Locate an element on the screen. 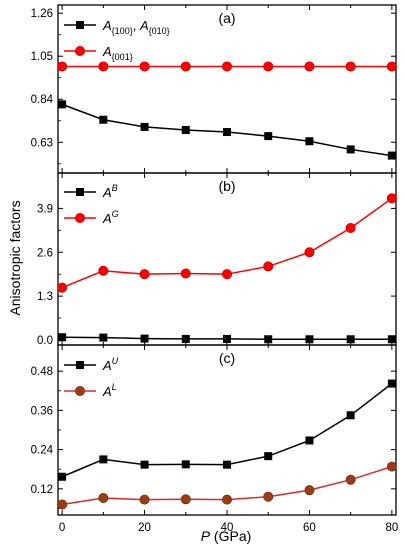 Image resolution: width=405 pixels, height=550 pixels. legend-sup: L is located at coordinates (114, 387).